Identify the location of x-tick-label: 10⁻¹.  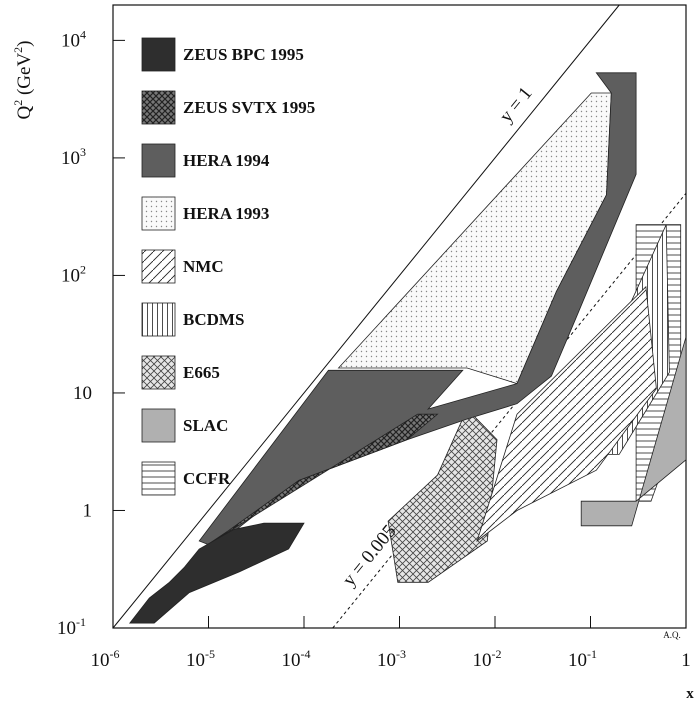
(582, 659).